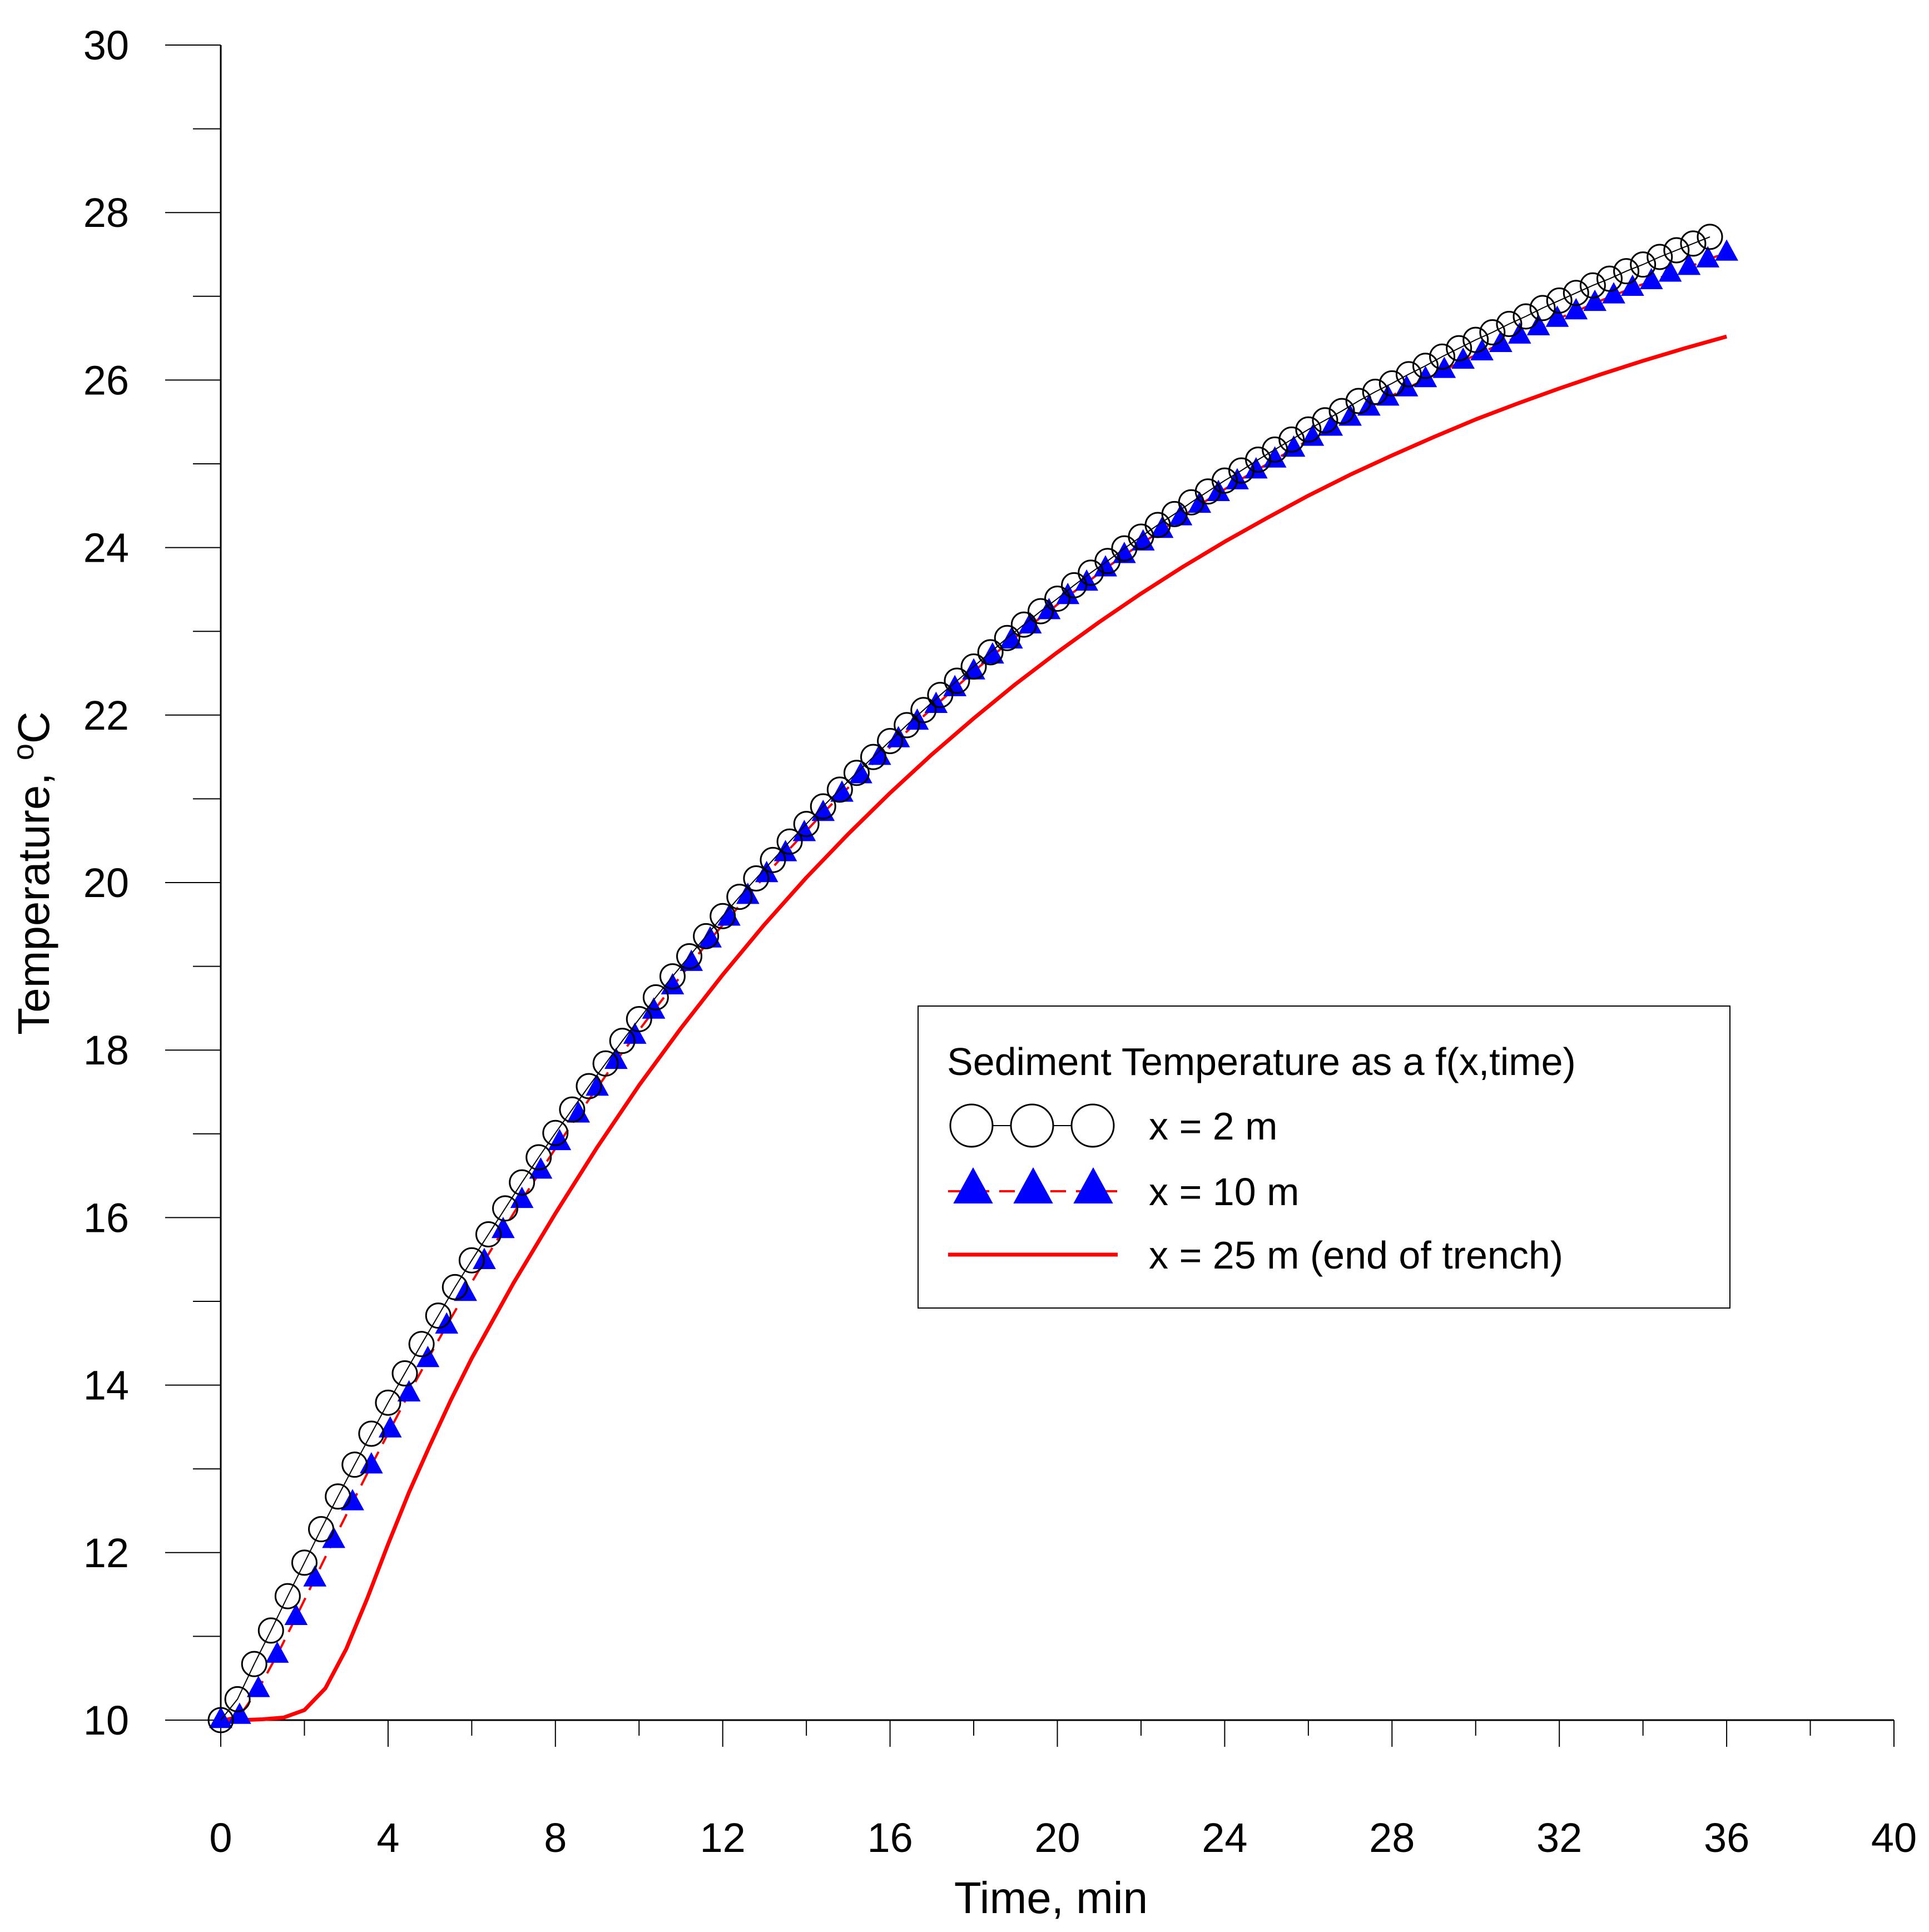  I want to click on legend-entry-x25m: x = 25 m (end of trench), so click(1255, 1255).